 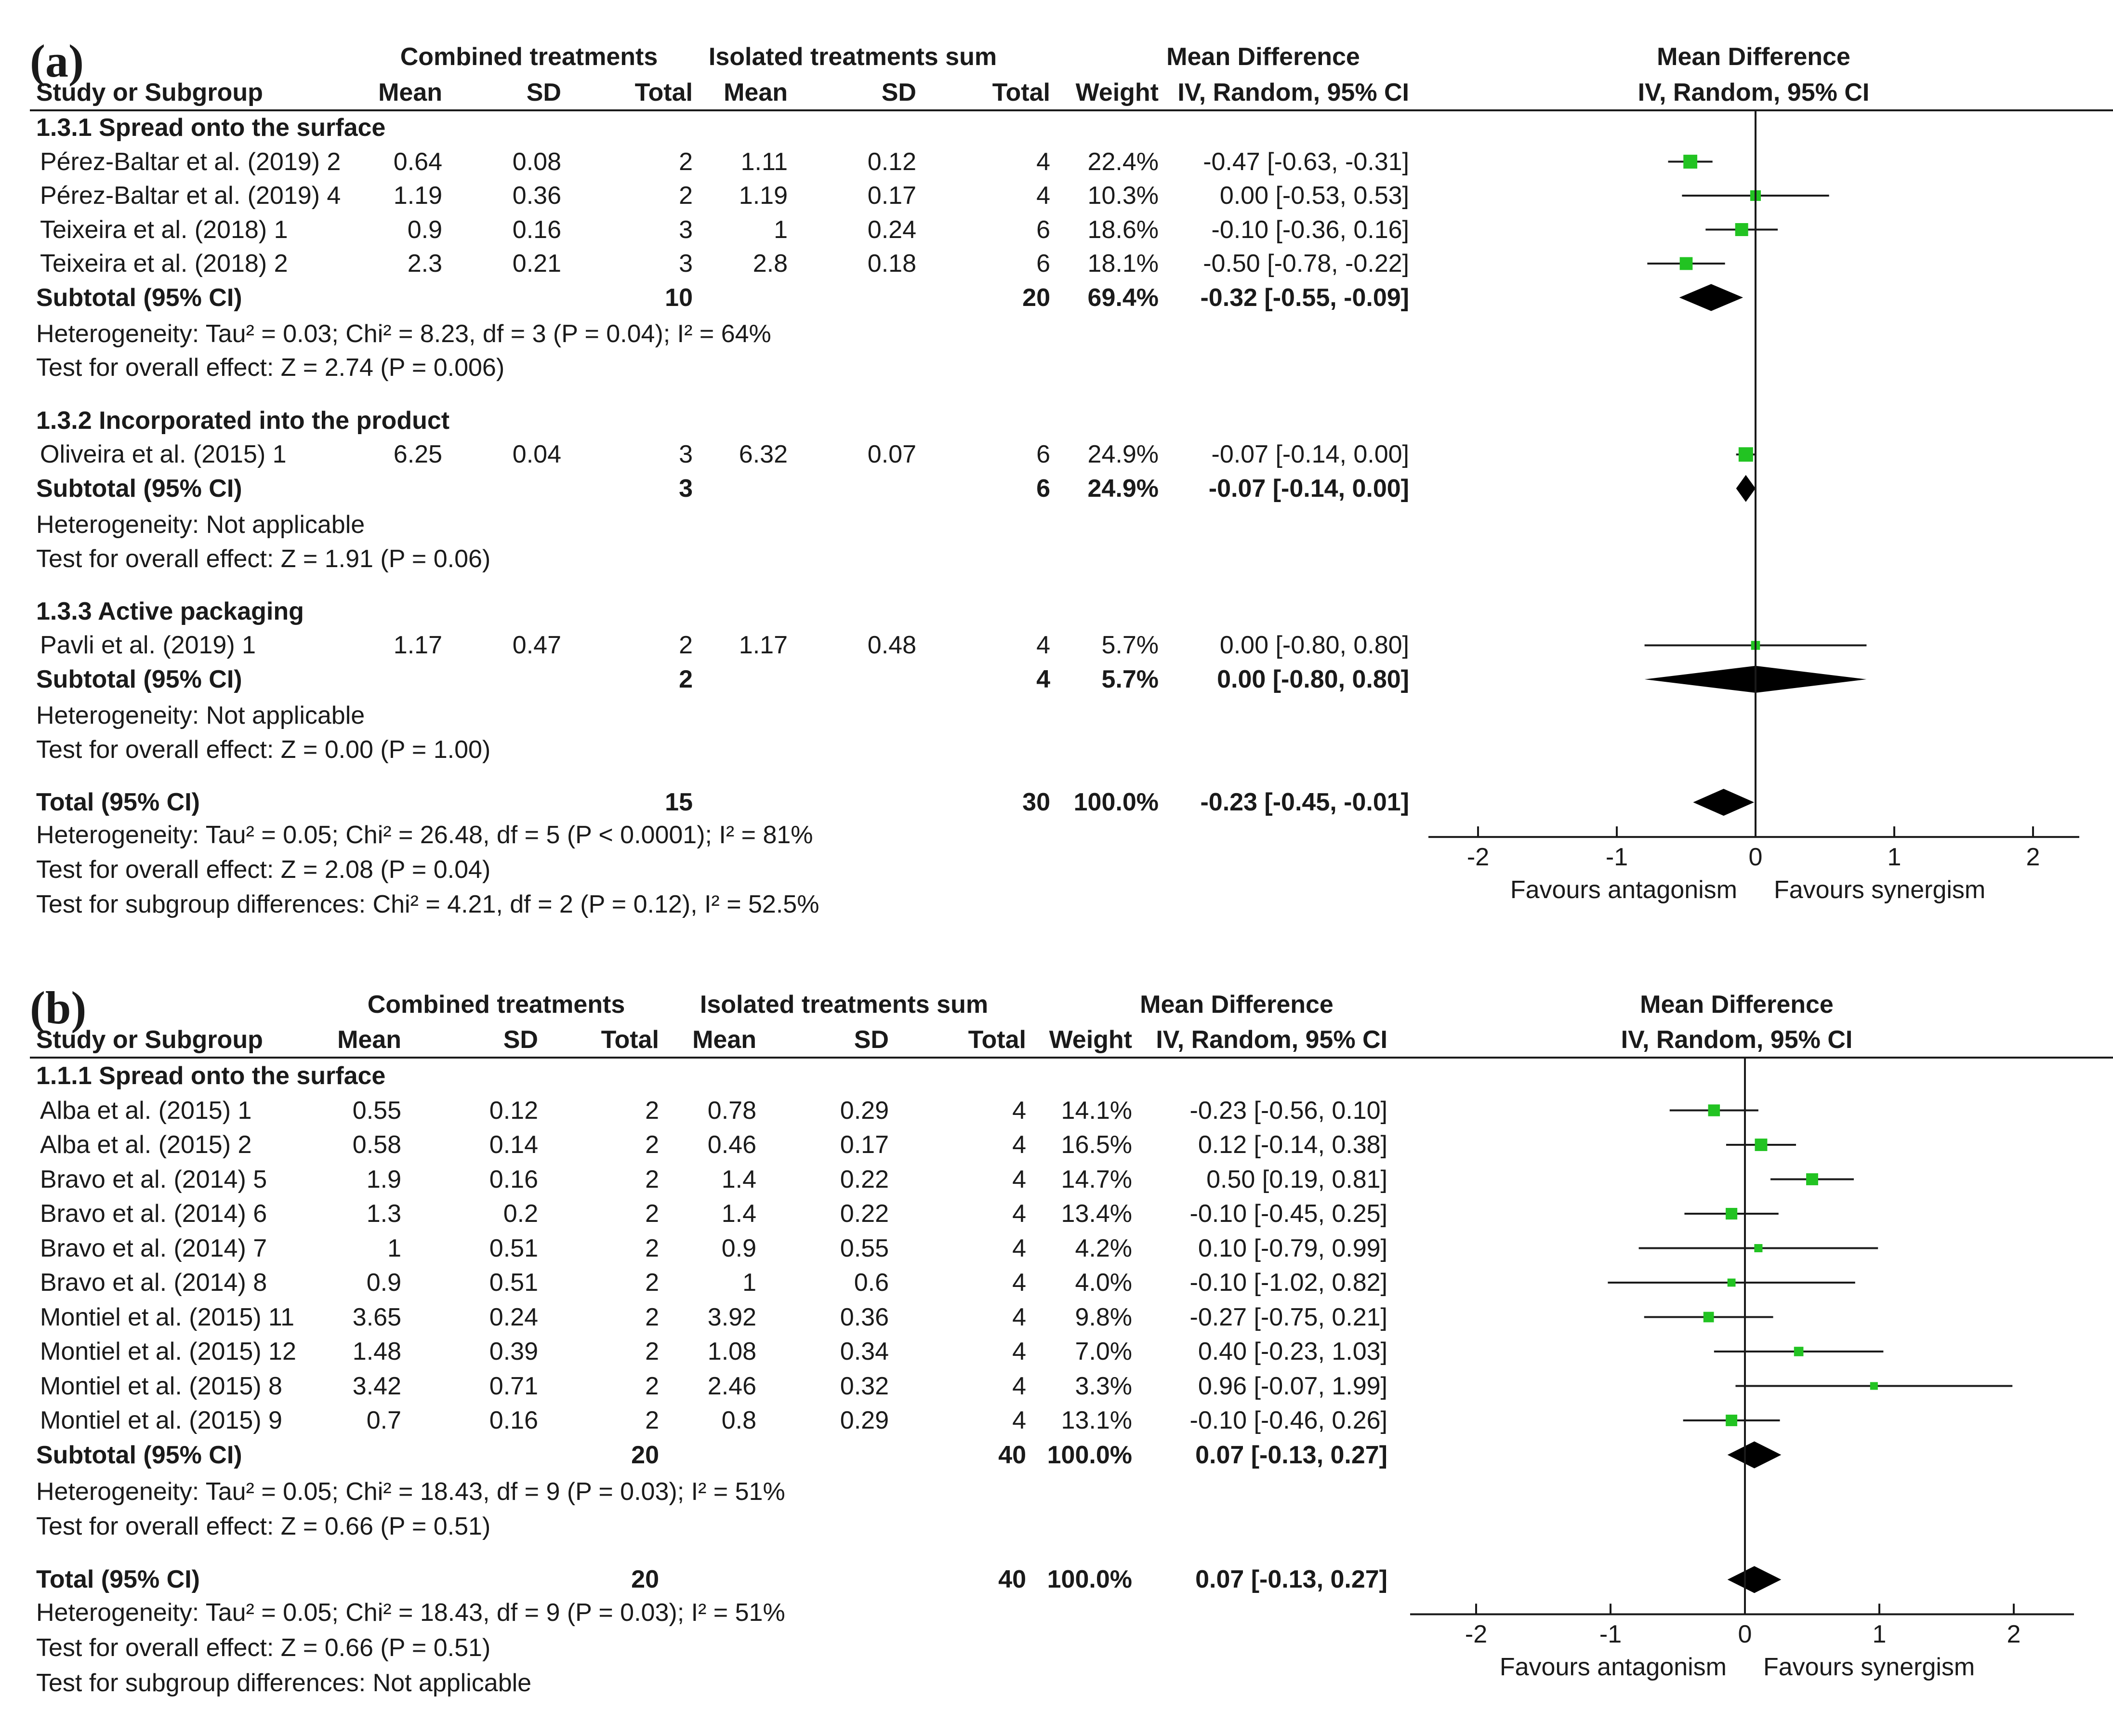 What do you see at coordinates (1123, 264) in the screenshot?
I see `study-weight: 18.1%` at bounding box center [1123, 264].